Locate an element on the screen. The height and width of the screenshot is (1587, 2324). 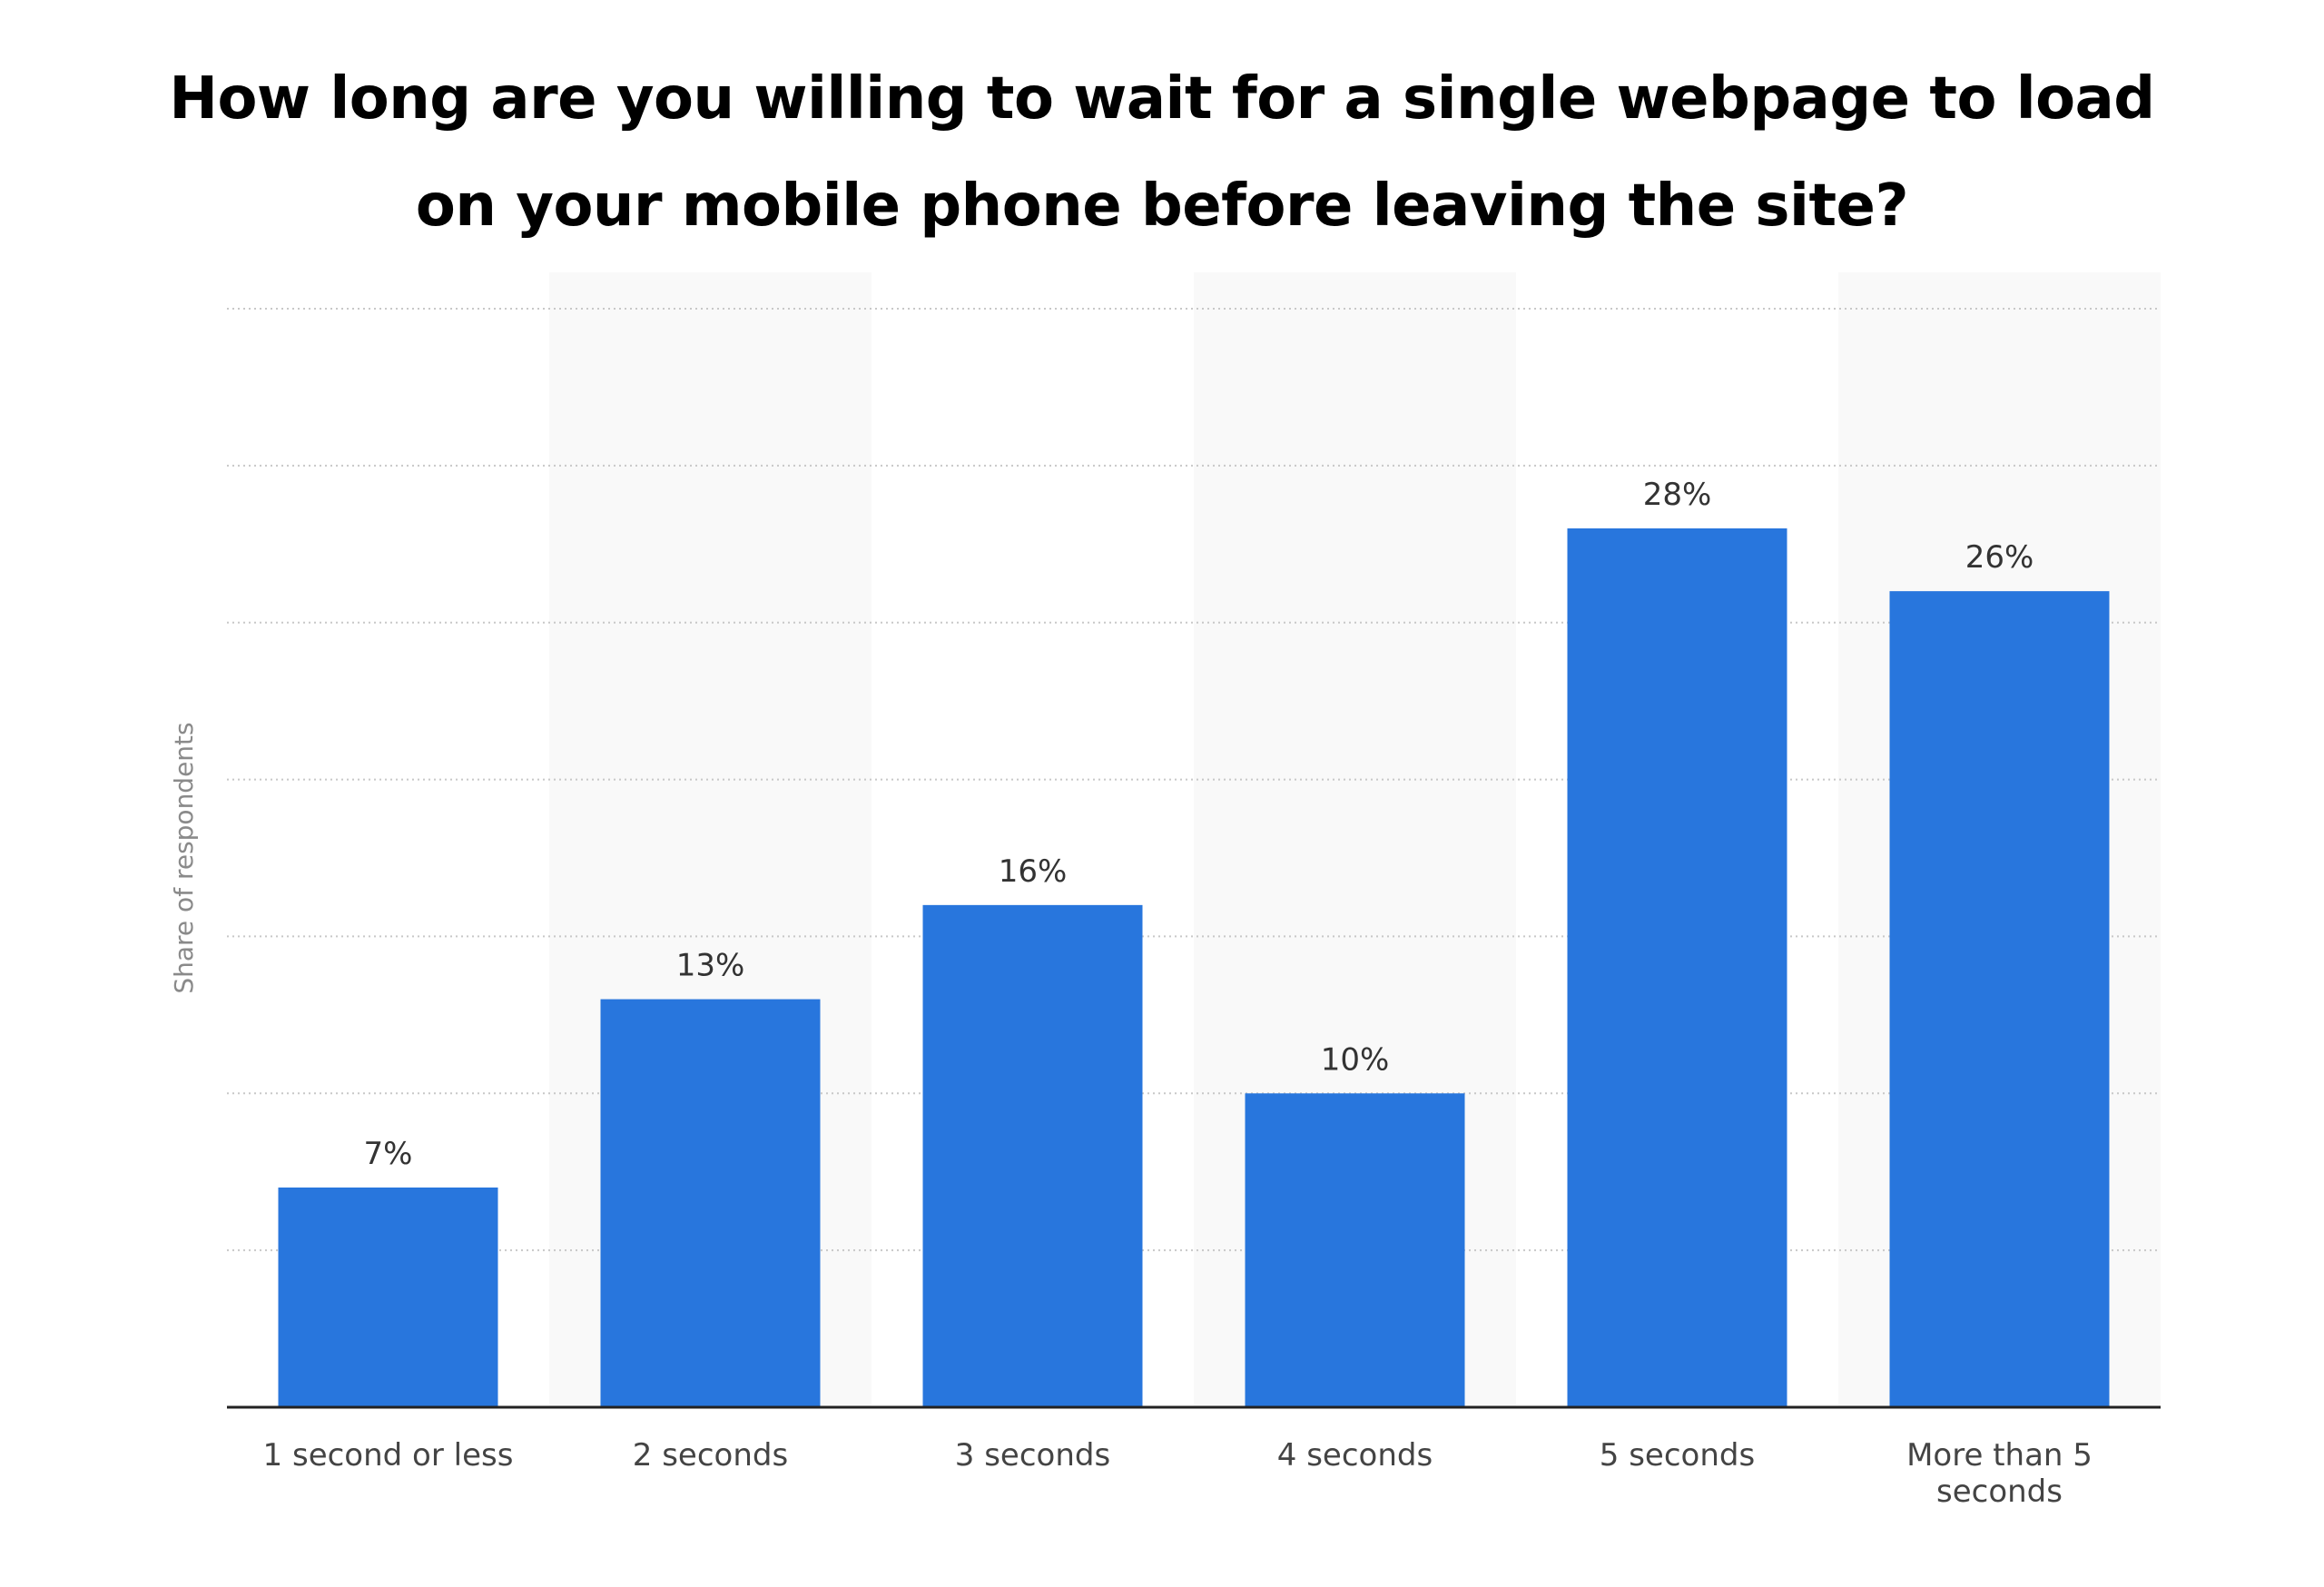
x-tick-label-3: 3 seconds is located at coordinates (1032, 1455).